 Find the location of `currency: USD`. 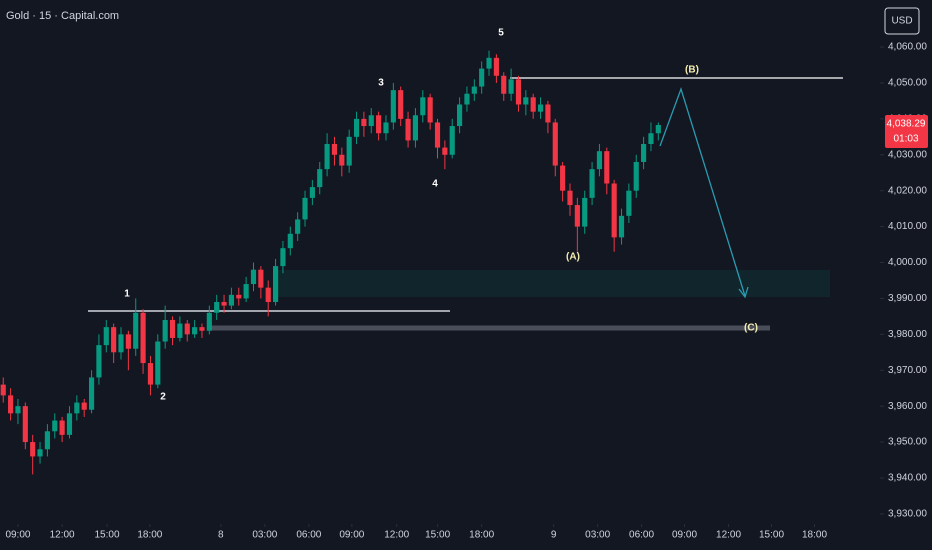

currency: USD is located at coordinates (901, 21).